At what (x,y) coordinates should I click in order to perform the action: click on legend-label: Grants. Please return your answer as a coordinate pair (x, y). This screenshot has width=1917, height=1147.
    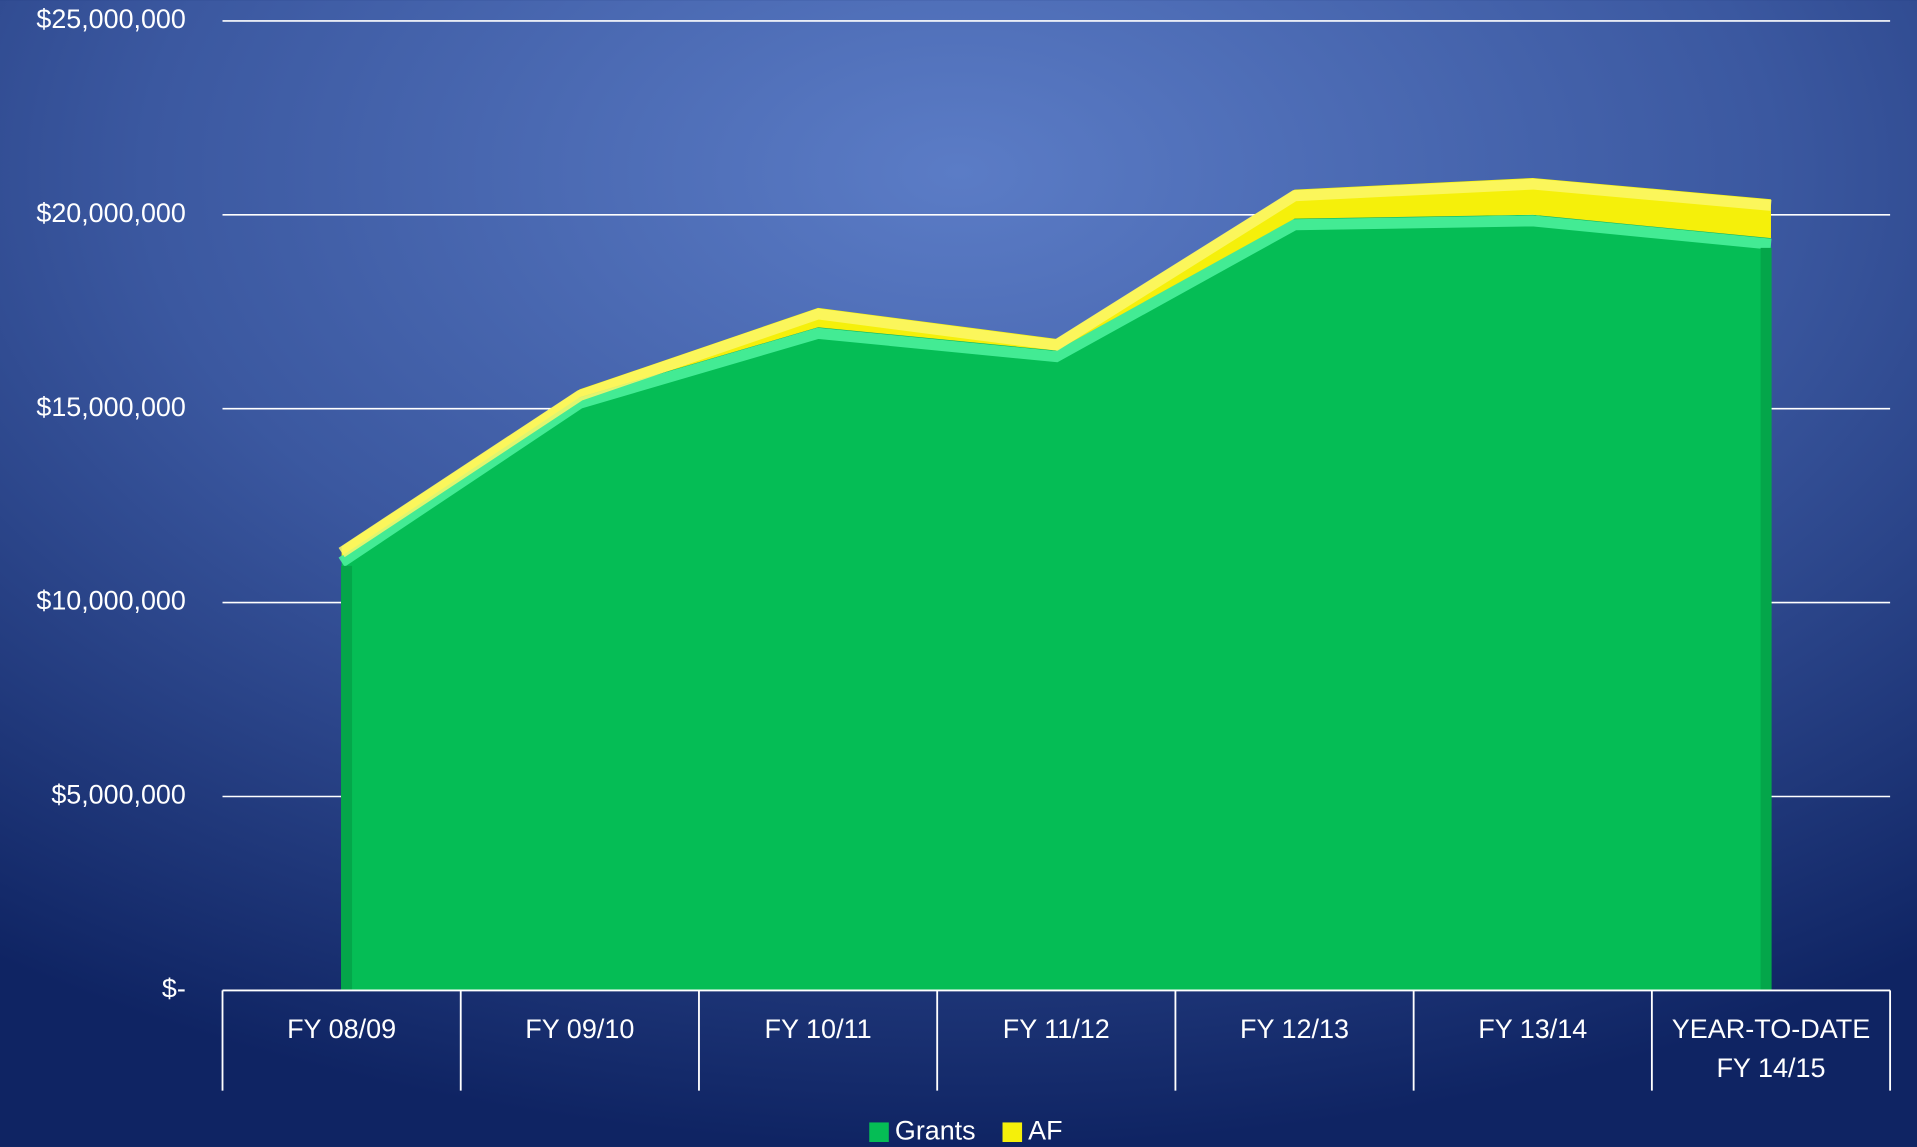
    Looking at the image, I should click on (935, 1130).